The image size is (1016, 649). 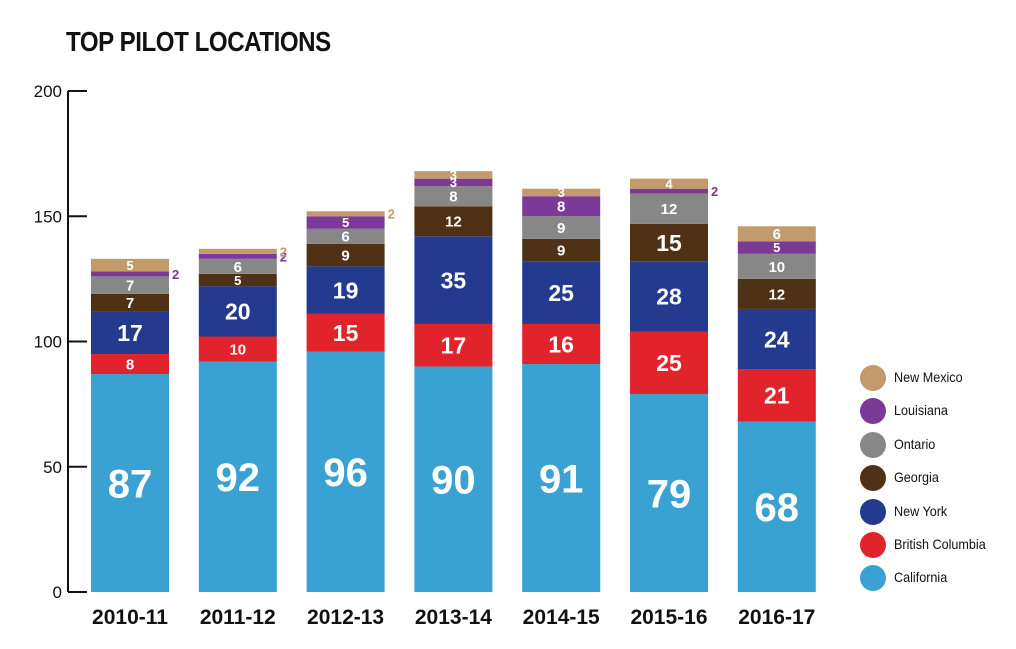 I want to click on x-tick-label: 2010-11, so click(x=130, y=617).